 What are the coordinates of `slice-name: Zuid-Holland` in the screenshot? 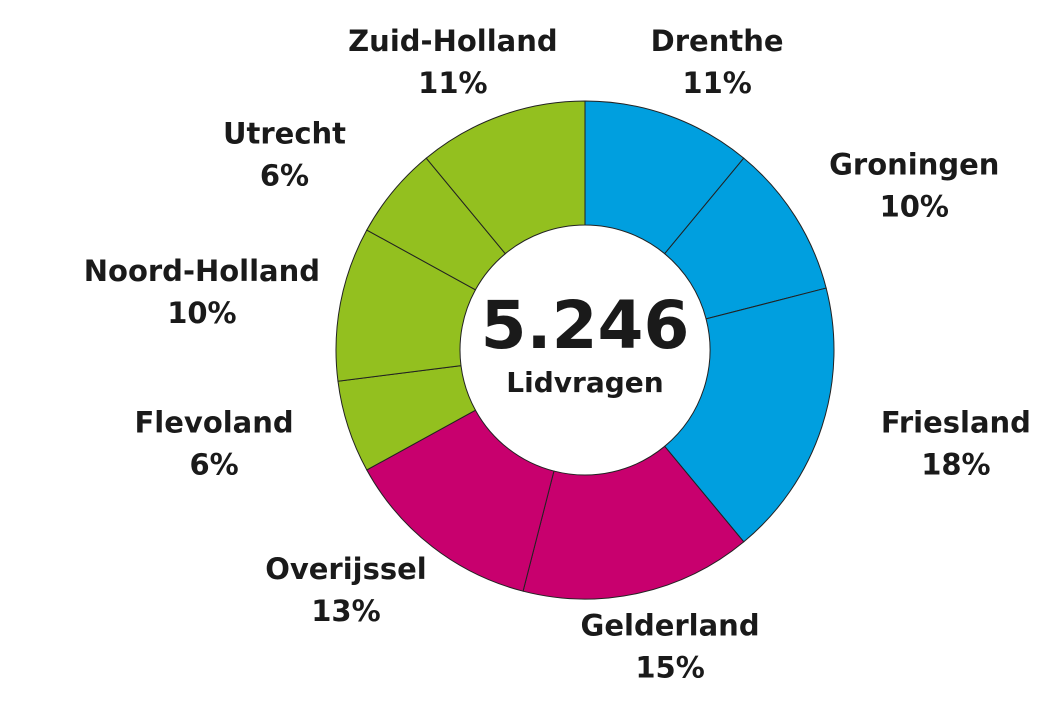 It's located at (452, 41).